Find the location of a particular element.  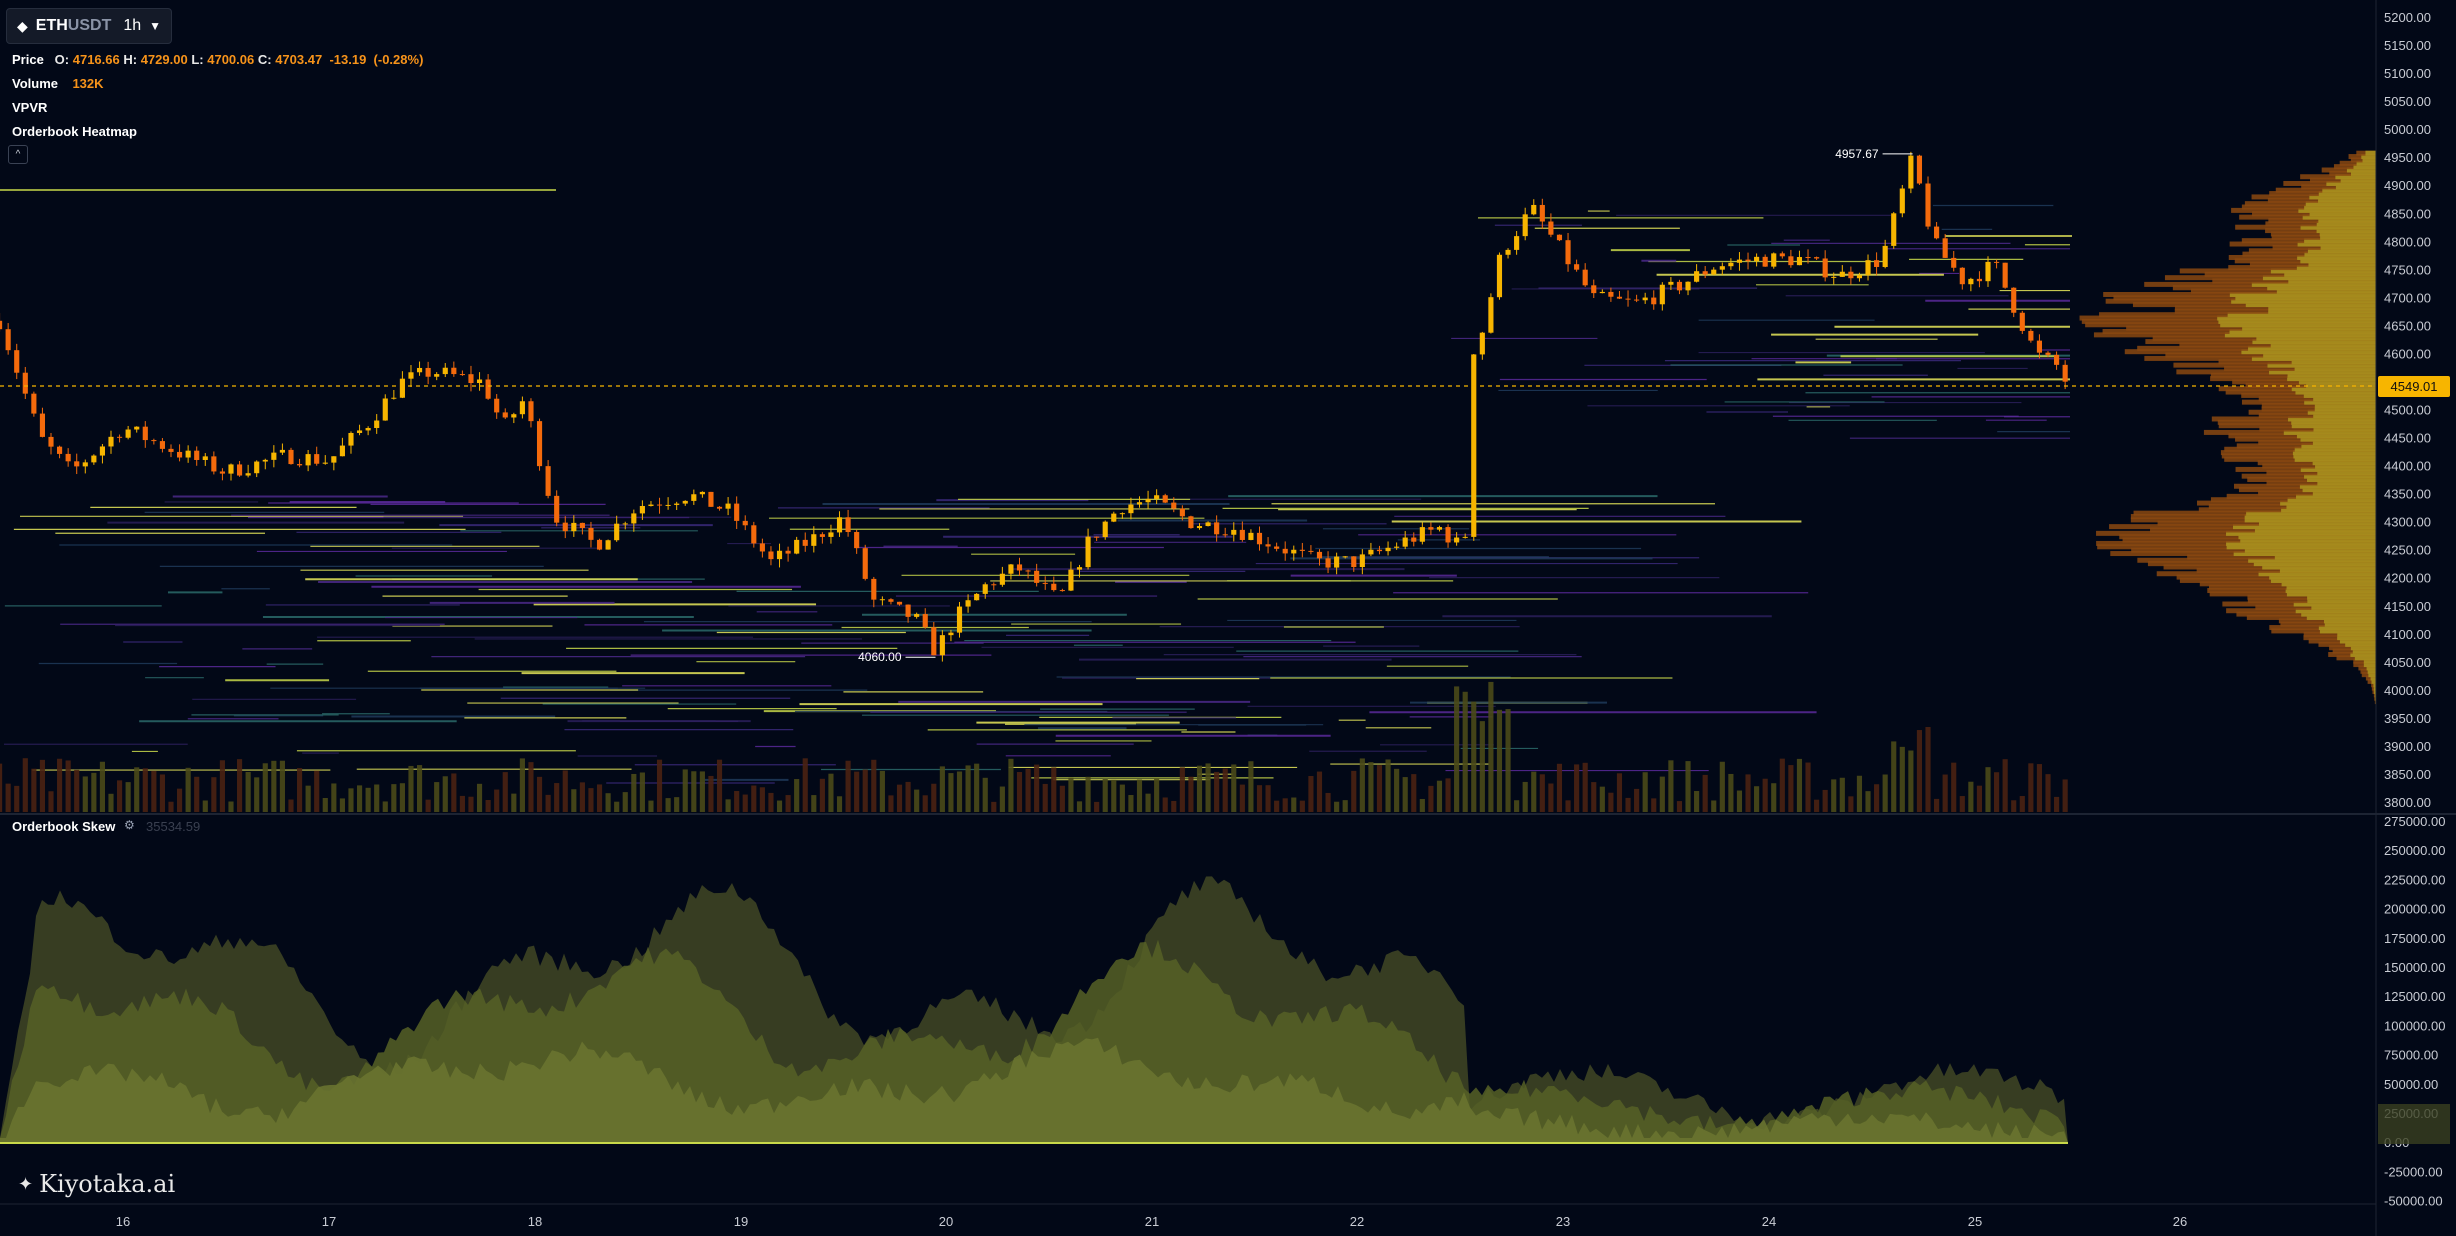

settings-icon: ⚙ is located at coordinates (129, 825).